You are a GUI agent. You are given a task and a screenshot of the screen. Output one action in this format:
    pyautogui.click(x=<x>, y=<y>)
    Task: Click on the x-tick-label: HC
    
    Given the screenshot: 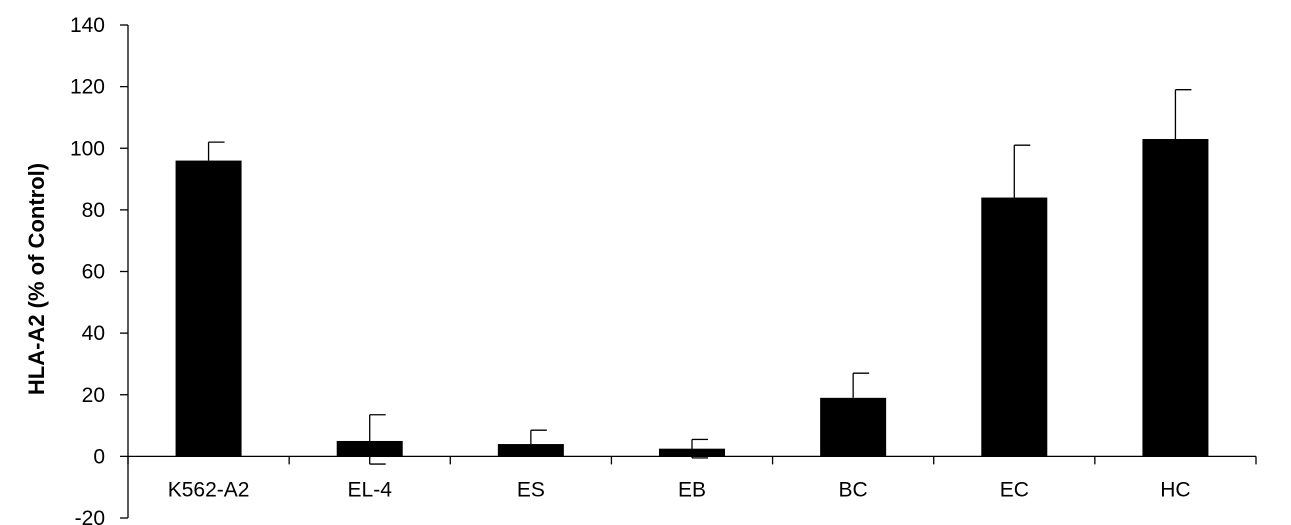 What is the action you would take?
    pyautogui.click(x=1175, y=489)
    